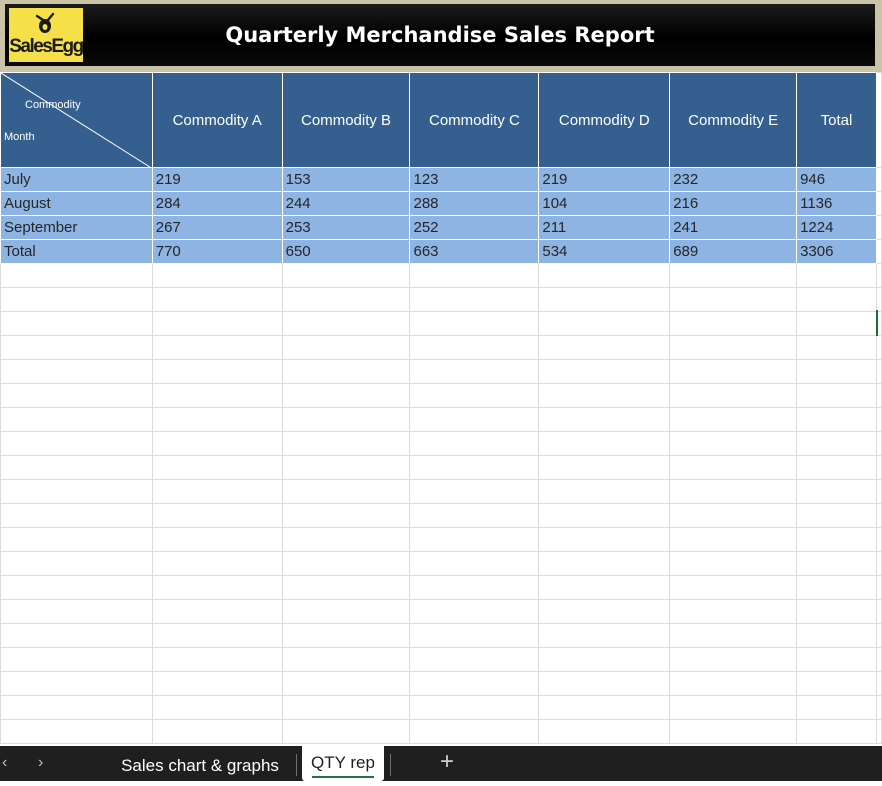 The height and width of the screenshot is (786, 882). What do you see at coordinates (474, 203) in the screenshot?
I see `value-cell: 288` at bounding box center [474, 203].